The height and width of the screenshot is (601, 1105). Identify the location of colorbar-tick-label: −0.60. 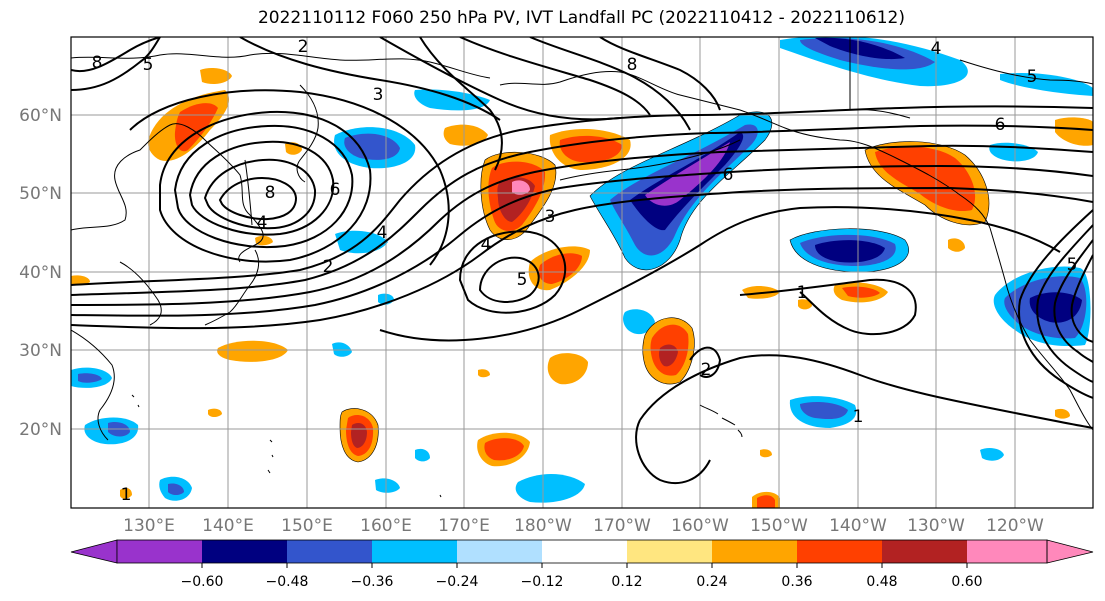
(202, 582).